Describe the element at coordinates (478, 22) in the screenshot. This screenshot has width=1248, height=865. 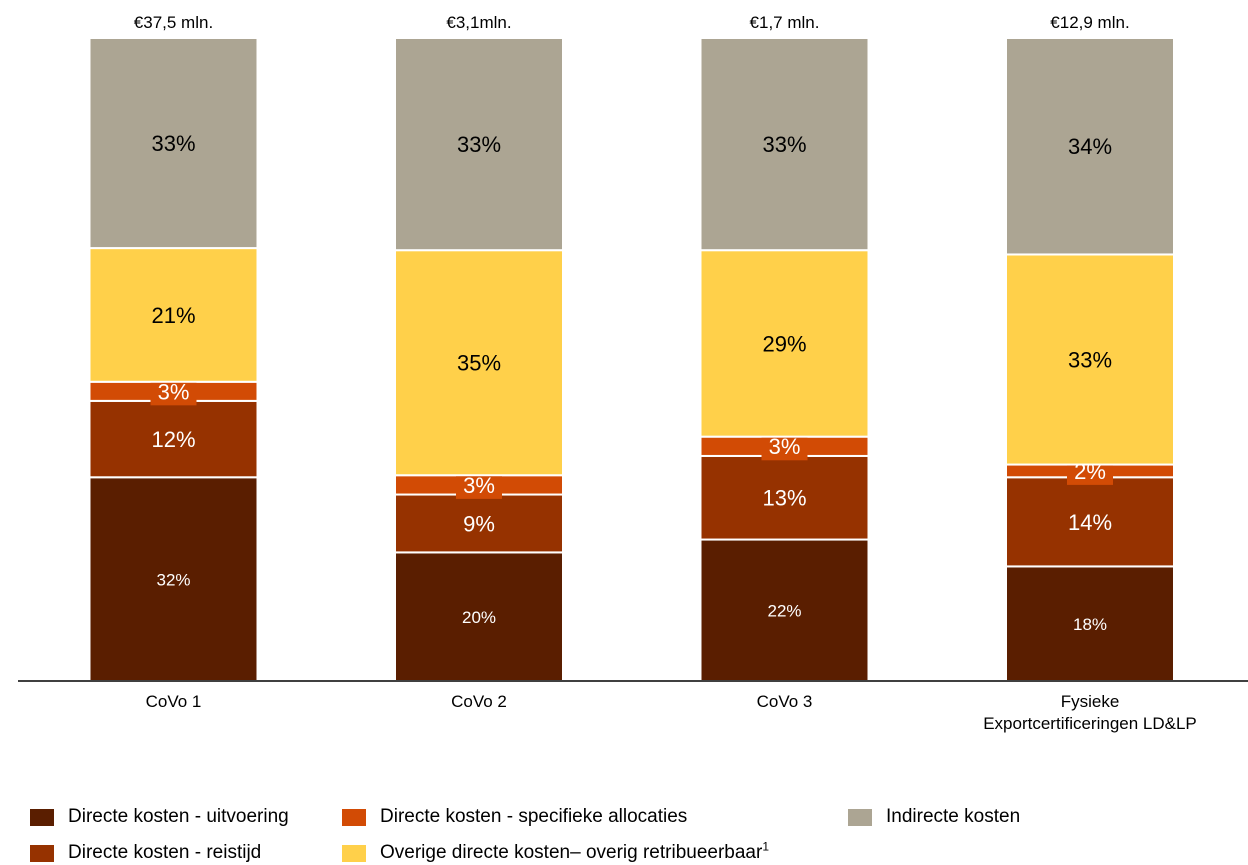
I see `bar-total-label: €3,1mln.` at that location.